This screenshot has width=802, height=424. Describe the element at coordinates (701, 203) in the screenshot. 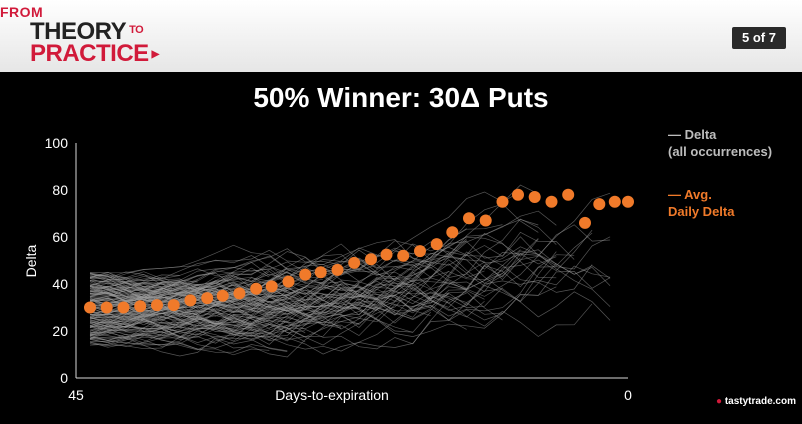

I see `legend-item-avg: — Avg. Daily Delta` at that location.